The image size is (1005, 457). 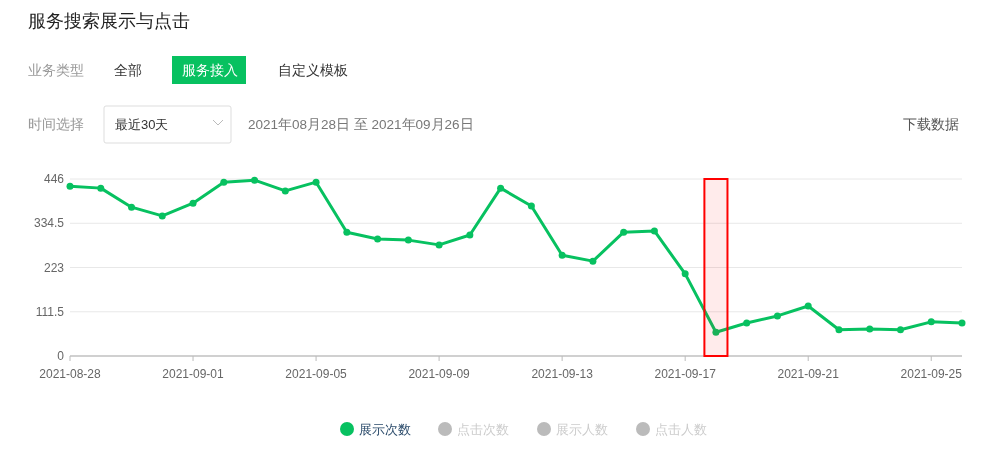 I want to click on text: 全部, so click(x=128, y=70).